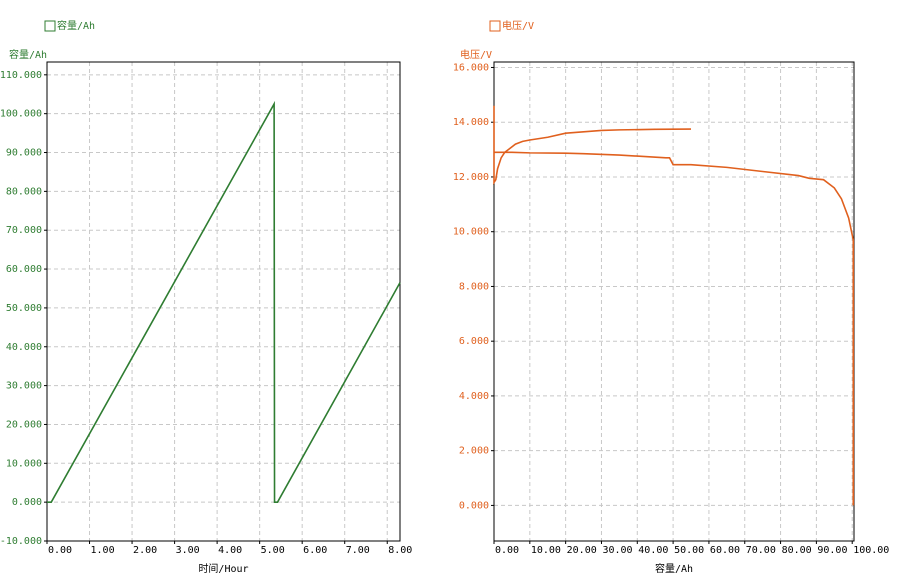 The width and height of the screenshot is (900, 587). What do you see at coordinates (28, 54) in the screenshot?
I see `y-axis-label: 容量/Ah` at bounding box center [28, 54].